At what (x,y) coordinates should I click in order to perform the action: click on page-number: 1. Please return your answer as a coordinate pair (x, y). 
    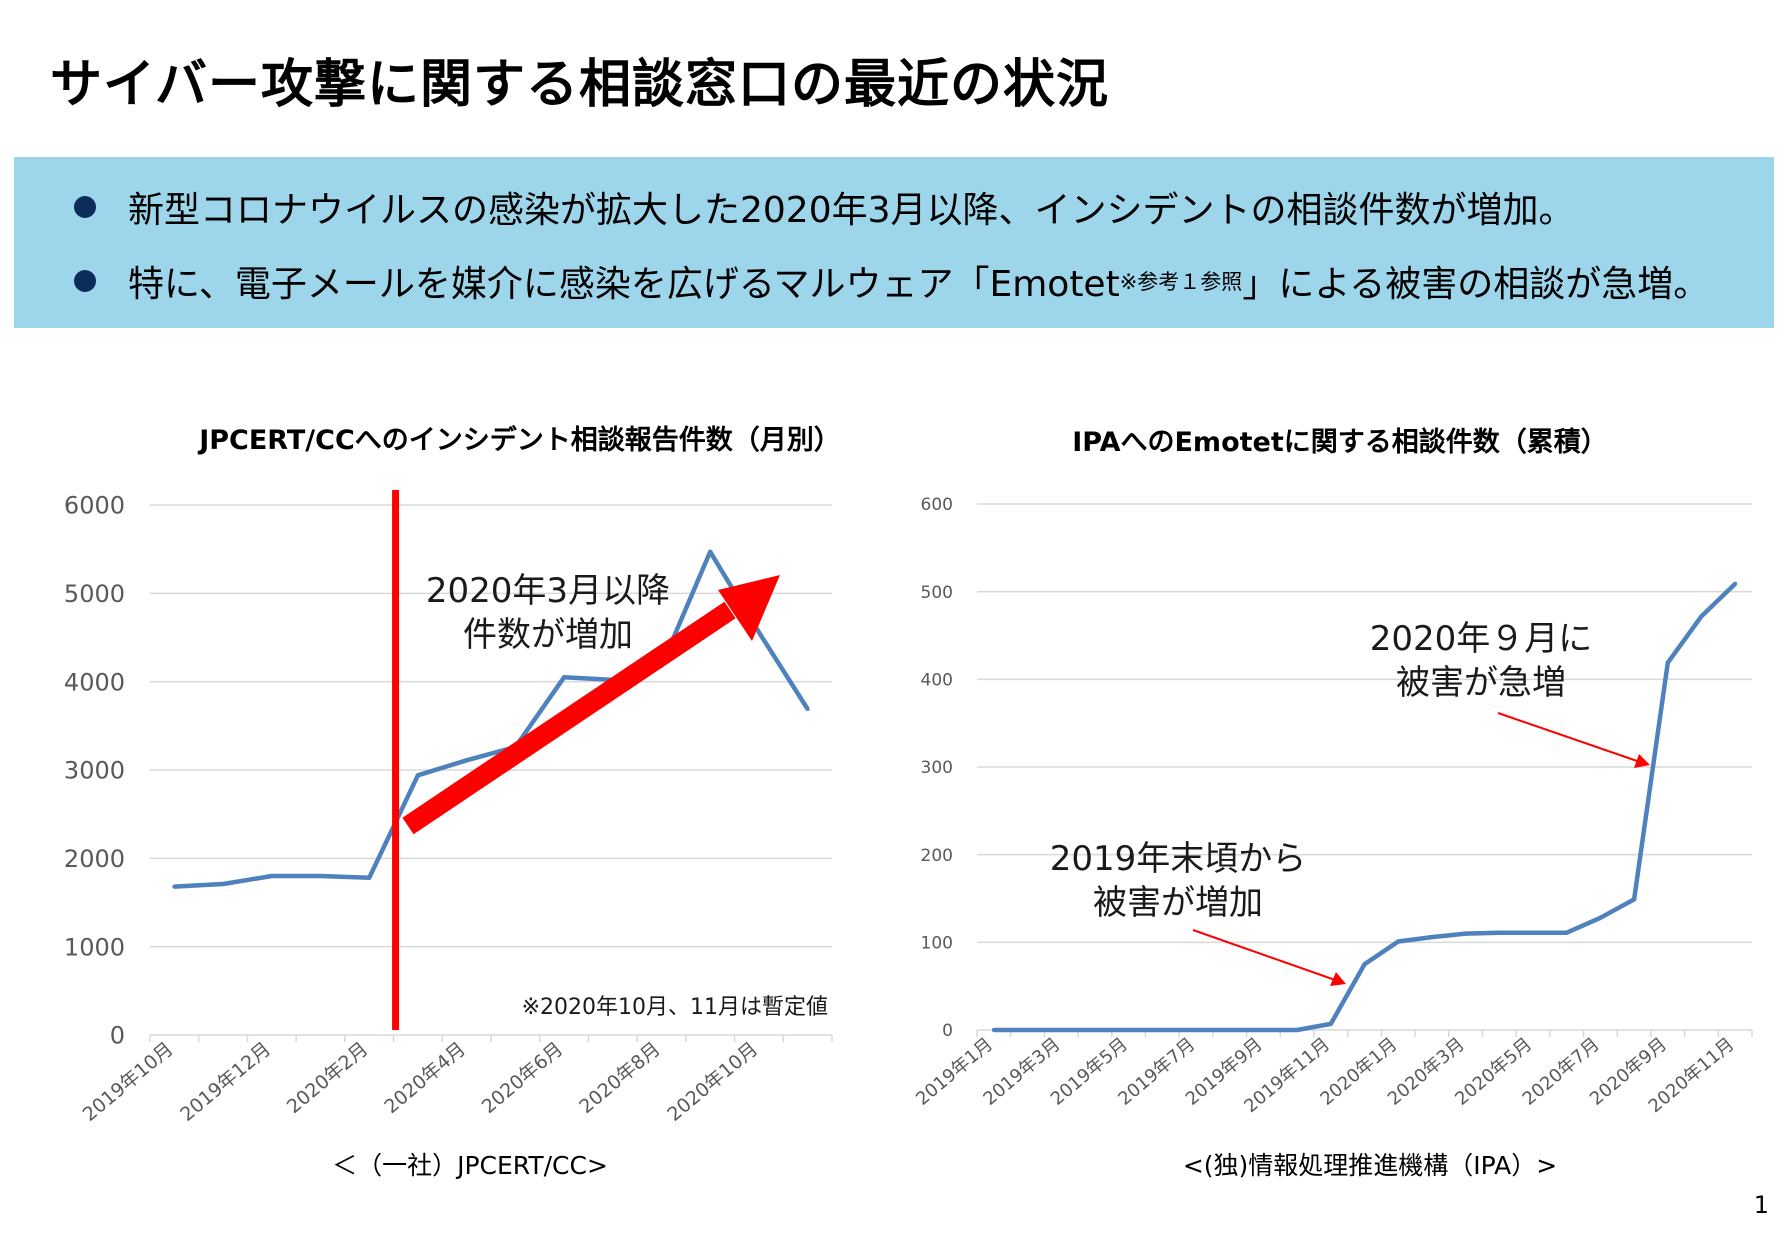
    Looking at the image, I should click on (1761, 1205).